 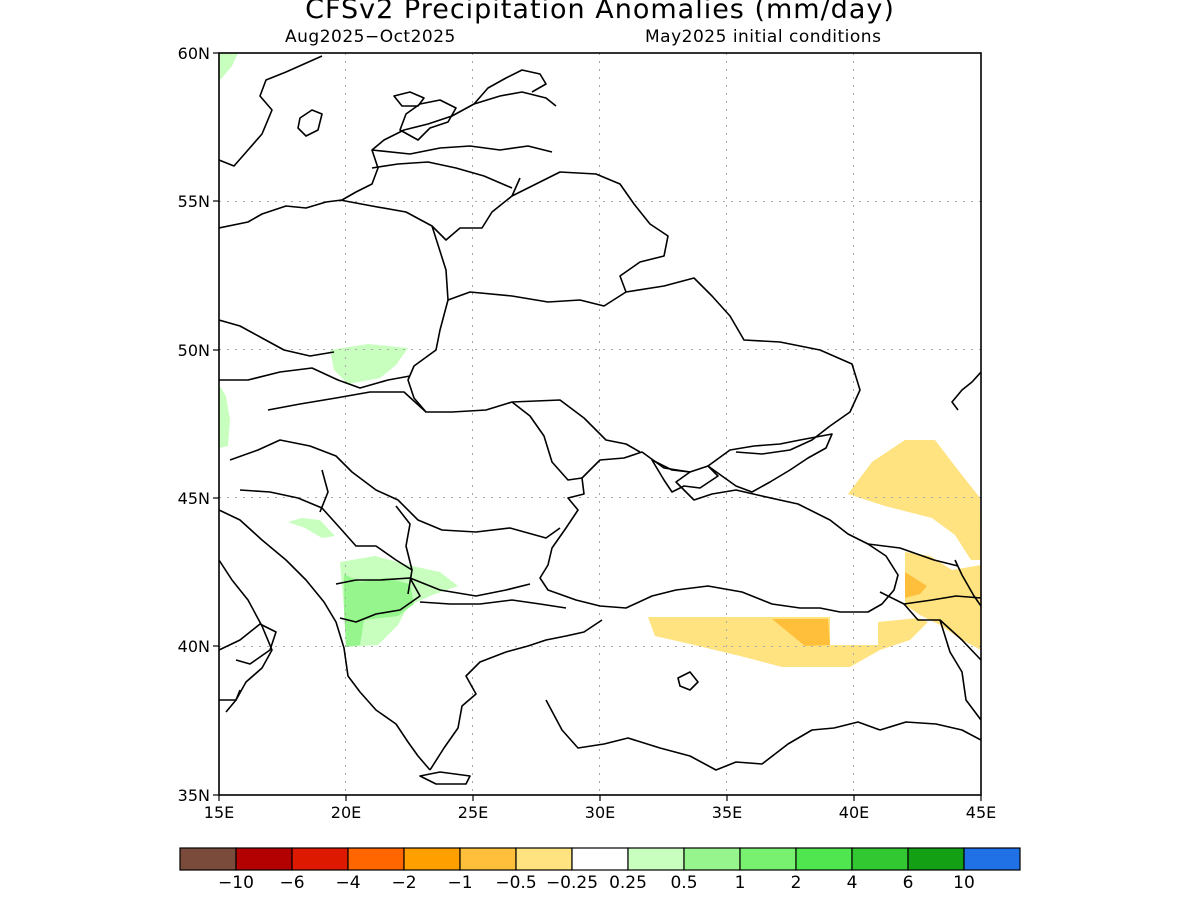 I want to click on colorbar-label: 0.25, so click(x=628, y=883).